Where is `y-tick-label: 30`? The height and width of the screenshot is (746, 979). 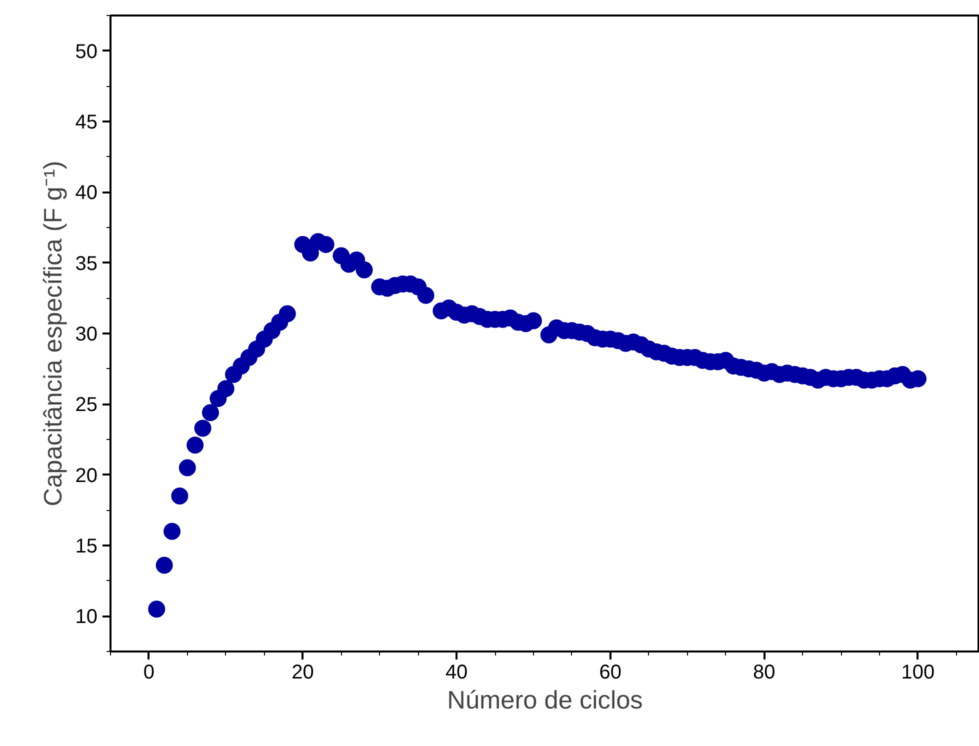 y-tick-label: 30 is located at coordinates (86, 335).